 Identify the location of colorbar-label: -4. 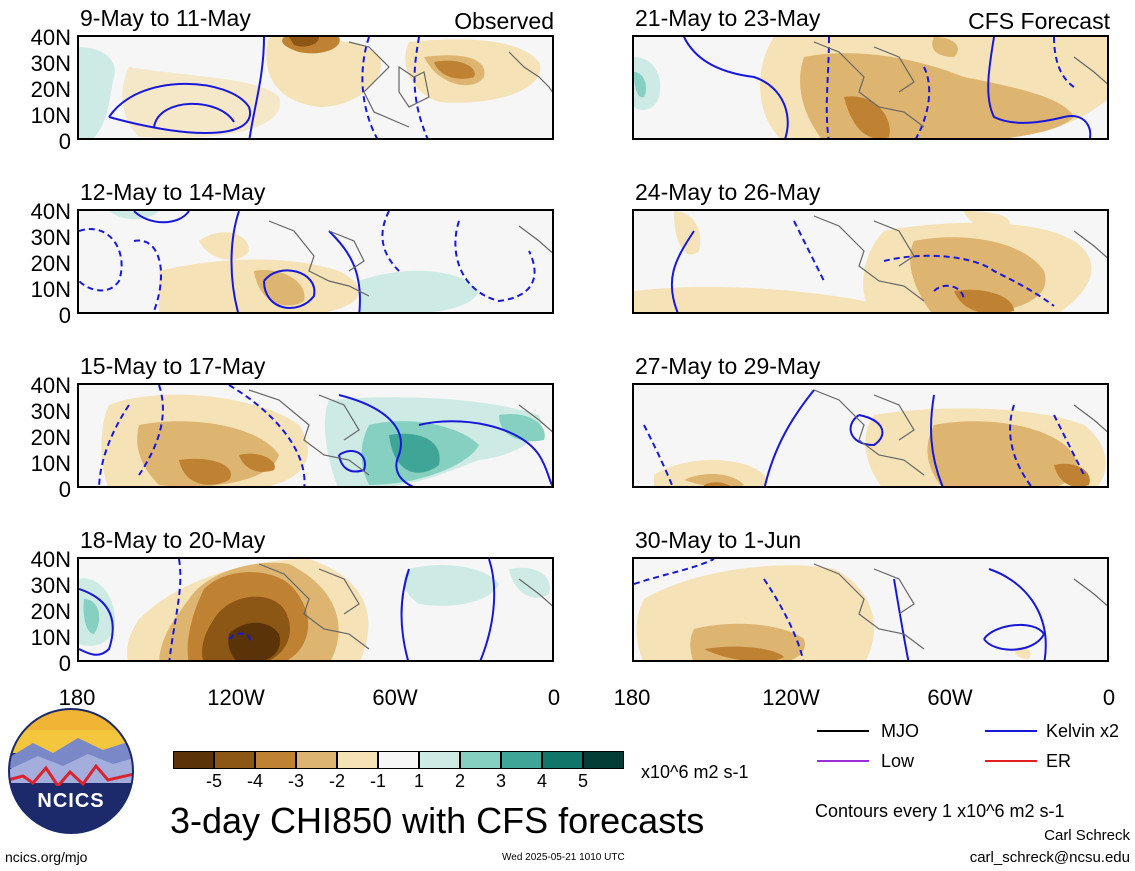
(255, 781).